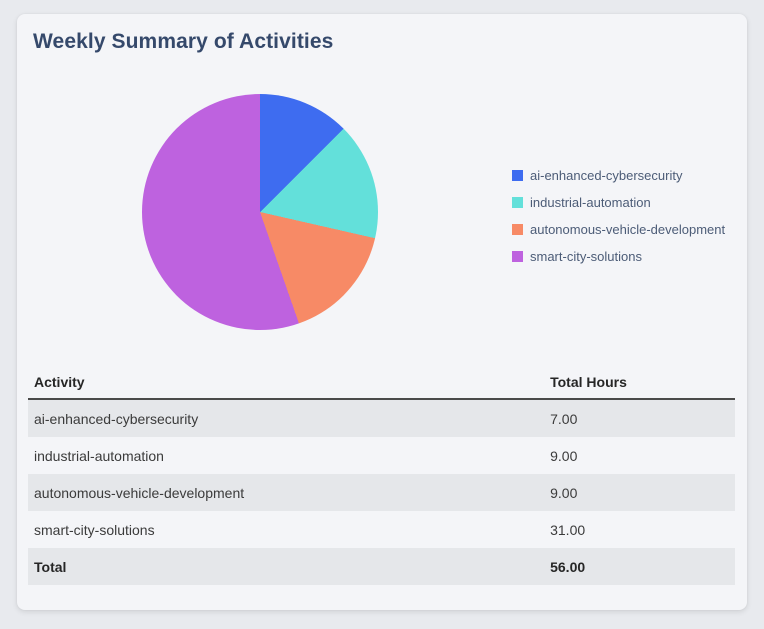  What do you see at coordinates (628, 229) in the screenshot?
I see `legend-item-label: autonomous-vehicle-development` at bounding box center [628, 229].